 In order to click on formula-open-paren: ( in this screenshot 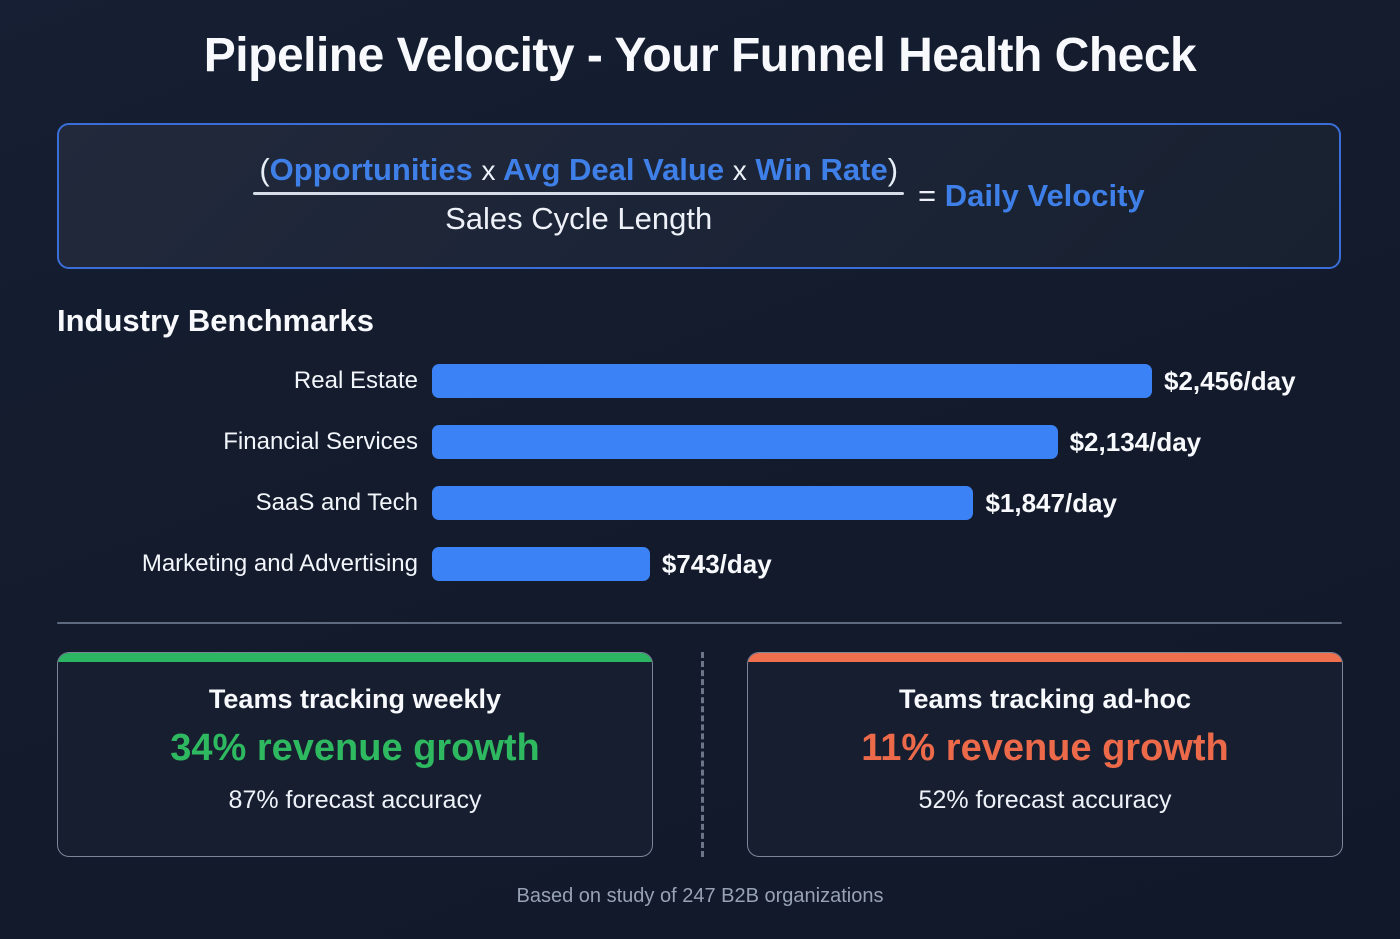, I will do `click(264, 169)`.